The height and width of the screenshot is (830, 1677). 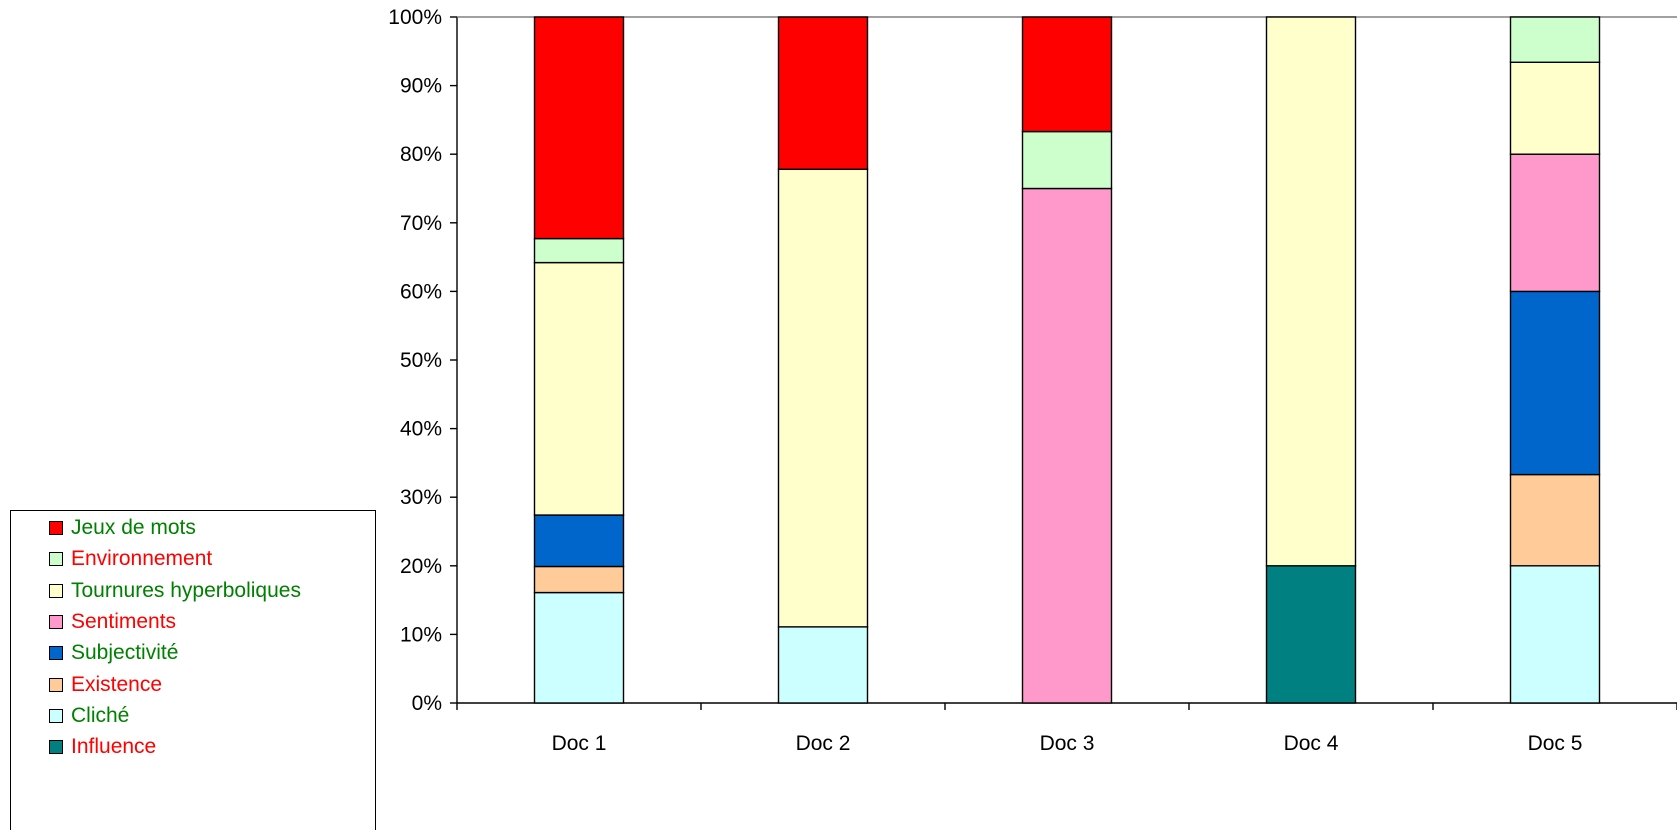 I want to click on legend-item: Cliché, so click(x=89, y=716).